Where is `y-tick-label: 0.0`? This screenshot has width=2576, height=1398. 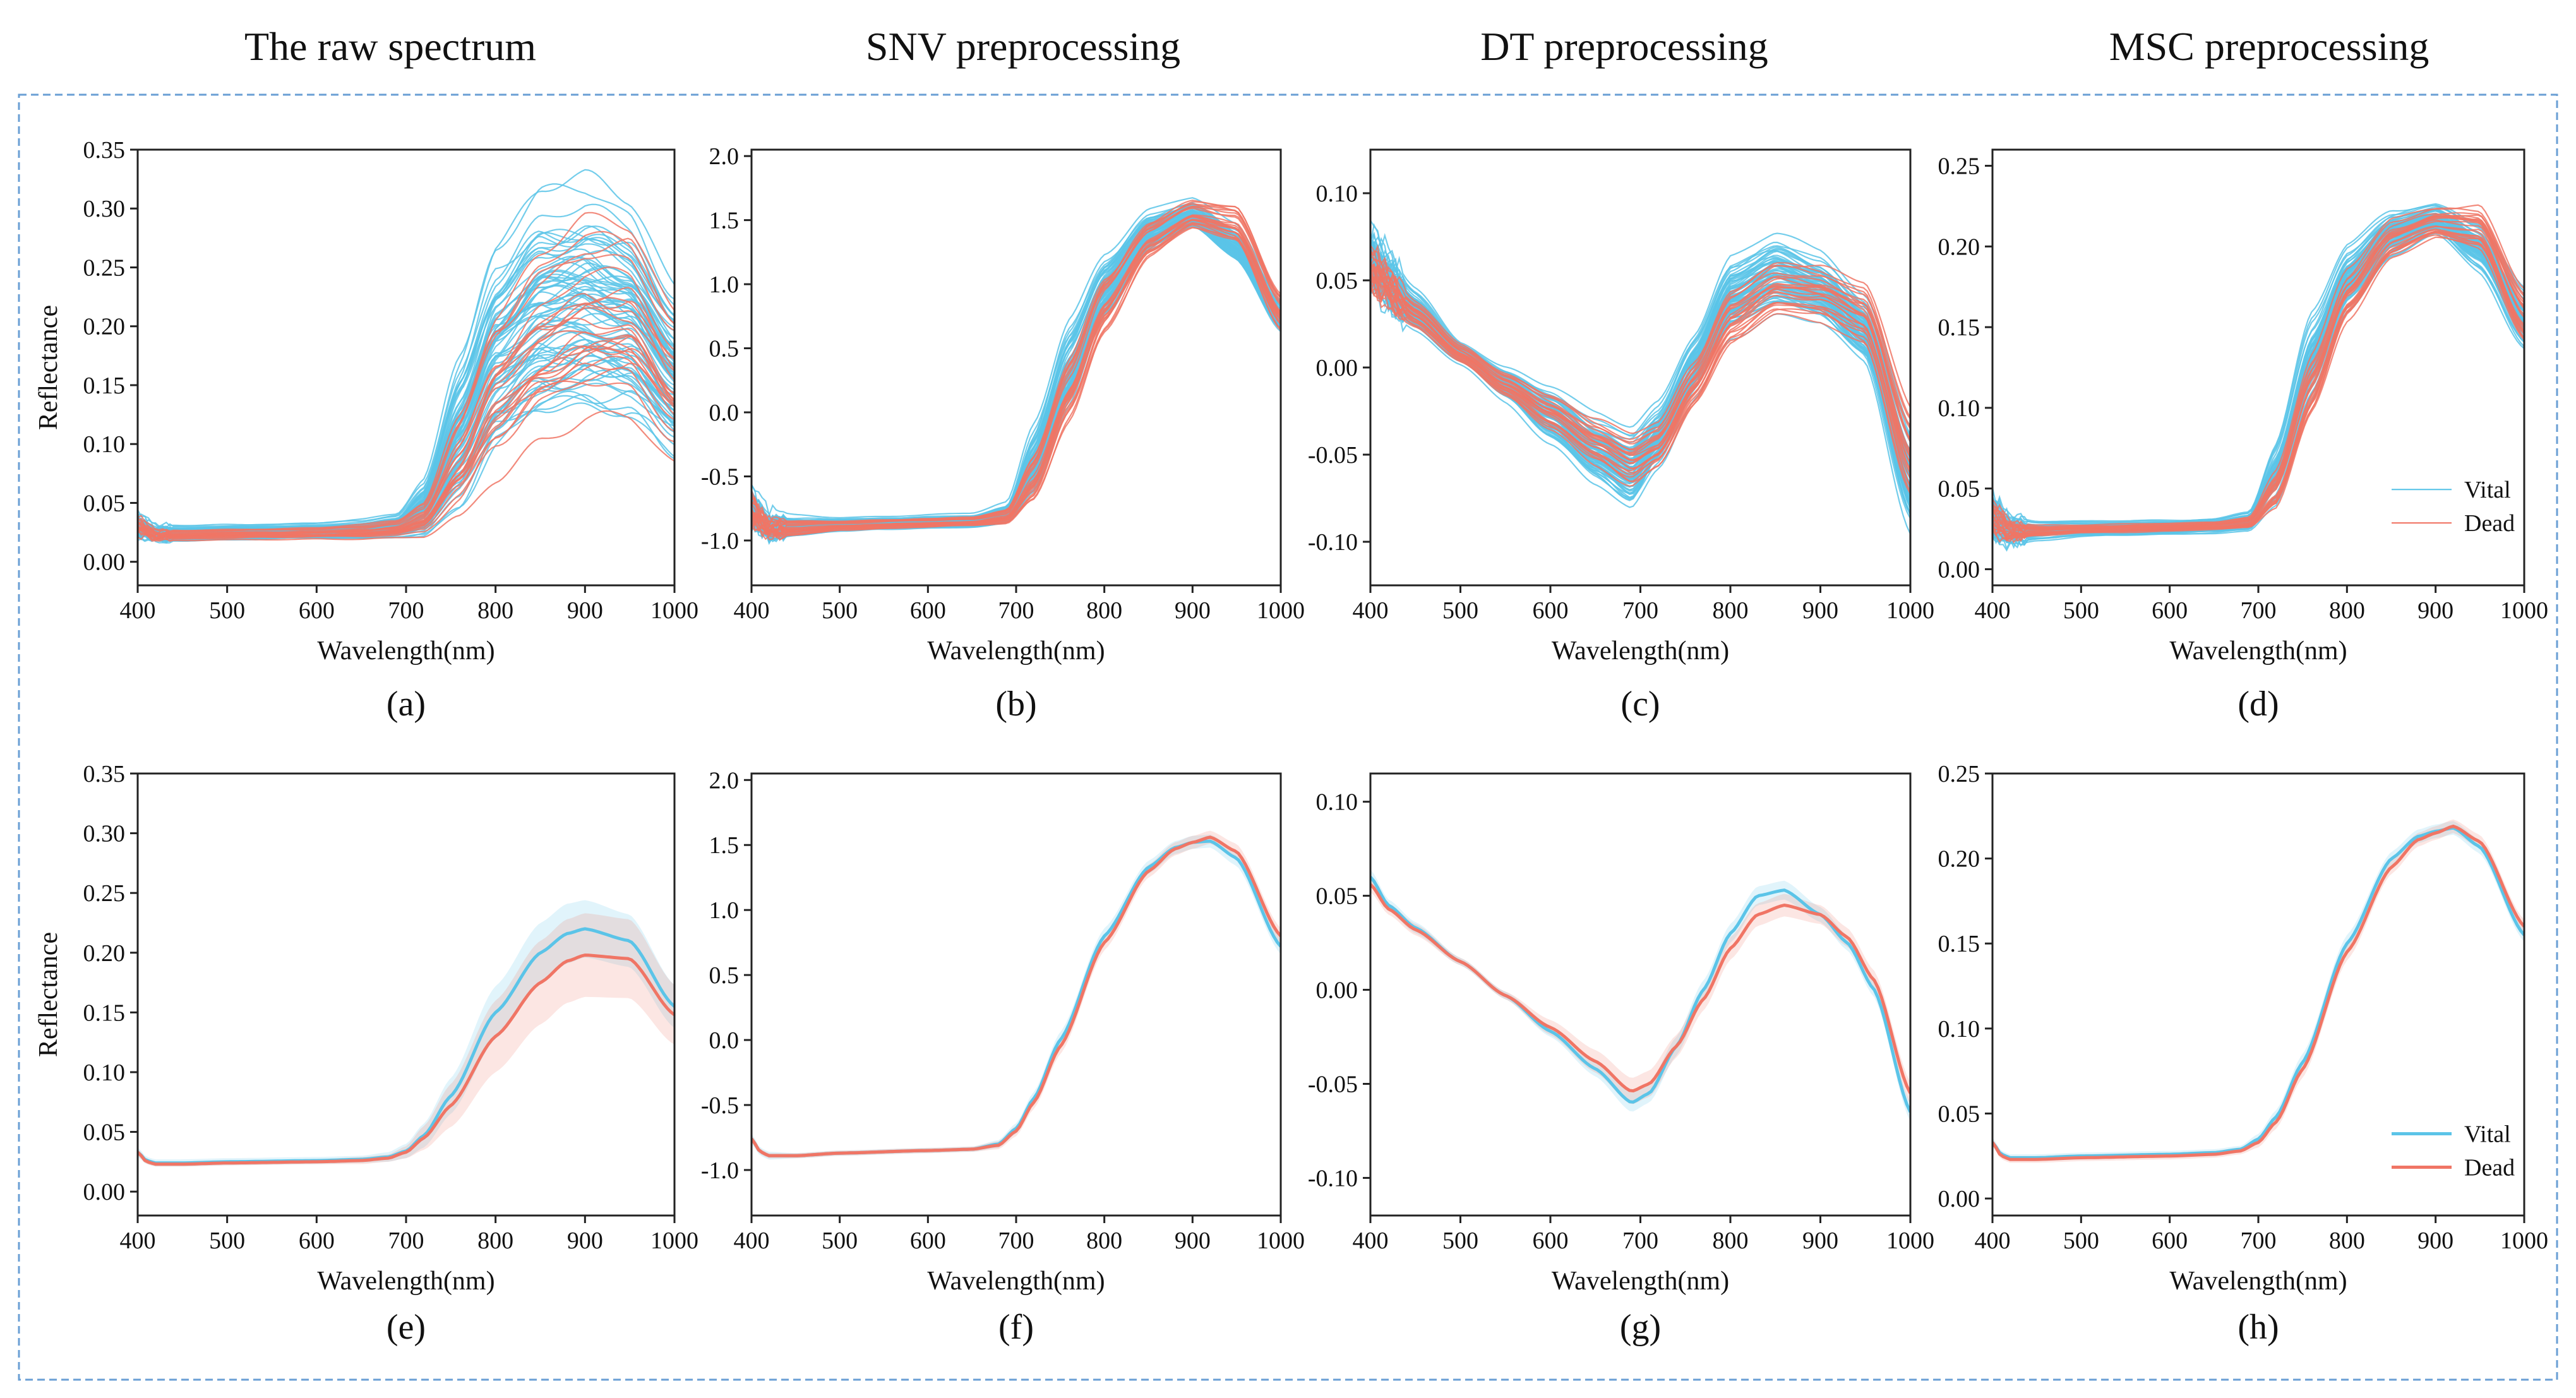
y-tick-label: 0.0 is located at coordinates (724, 413).